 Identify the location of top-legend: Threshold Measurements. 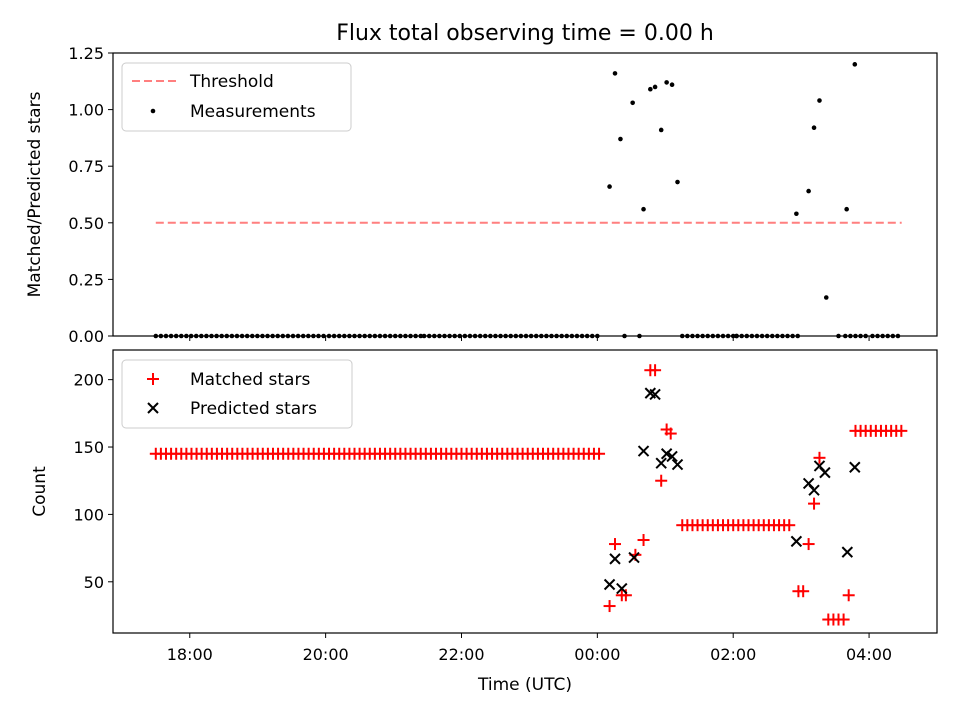
(236, 97).